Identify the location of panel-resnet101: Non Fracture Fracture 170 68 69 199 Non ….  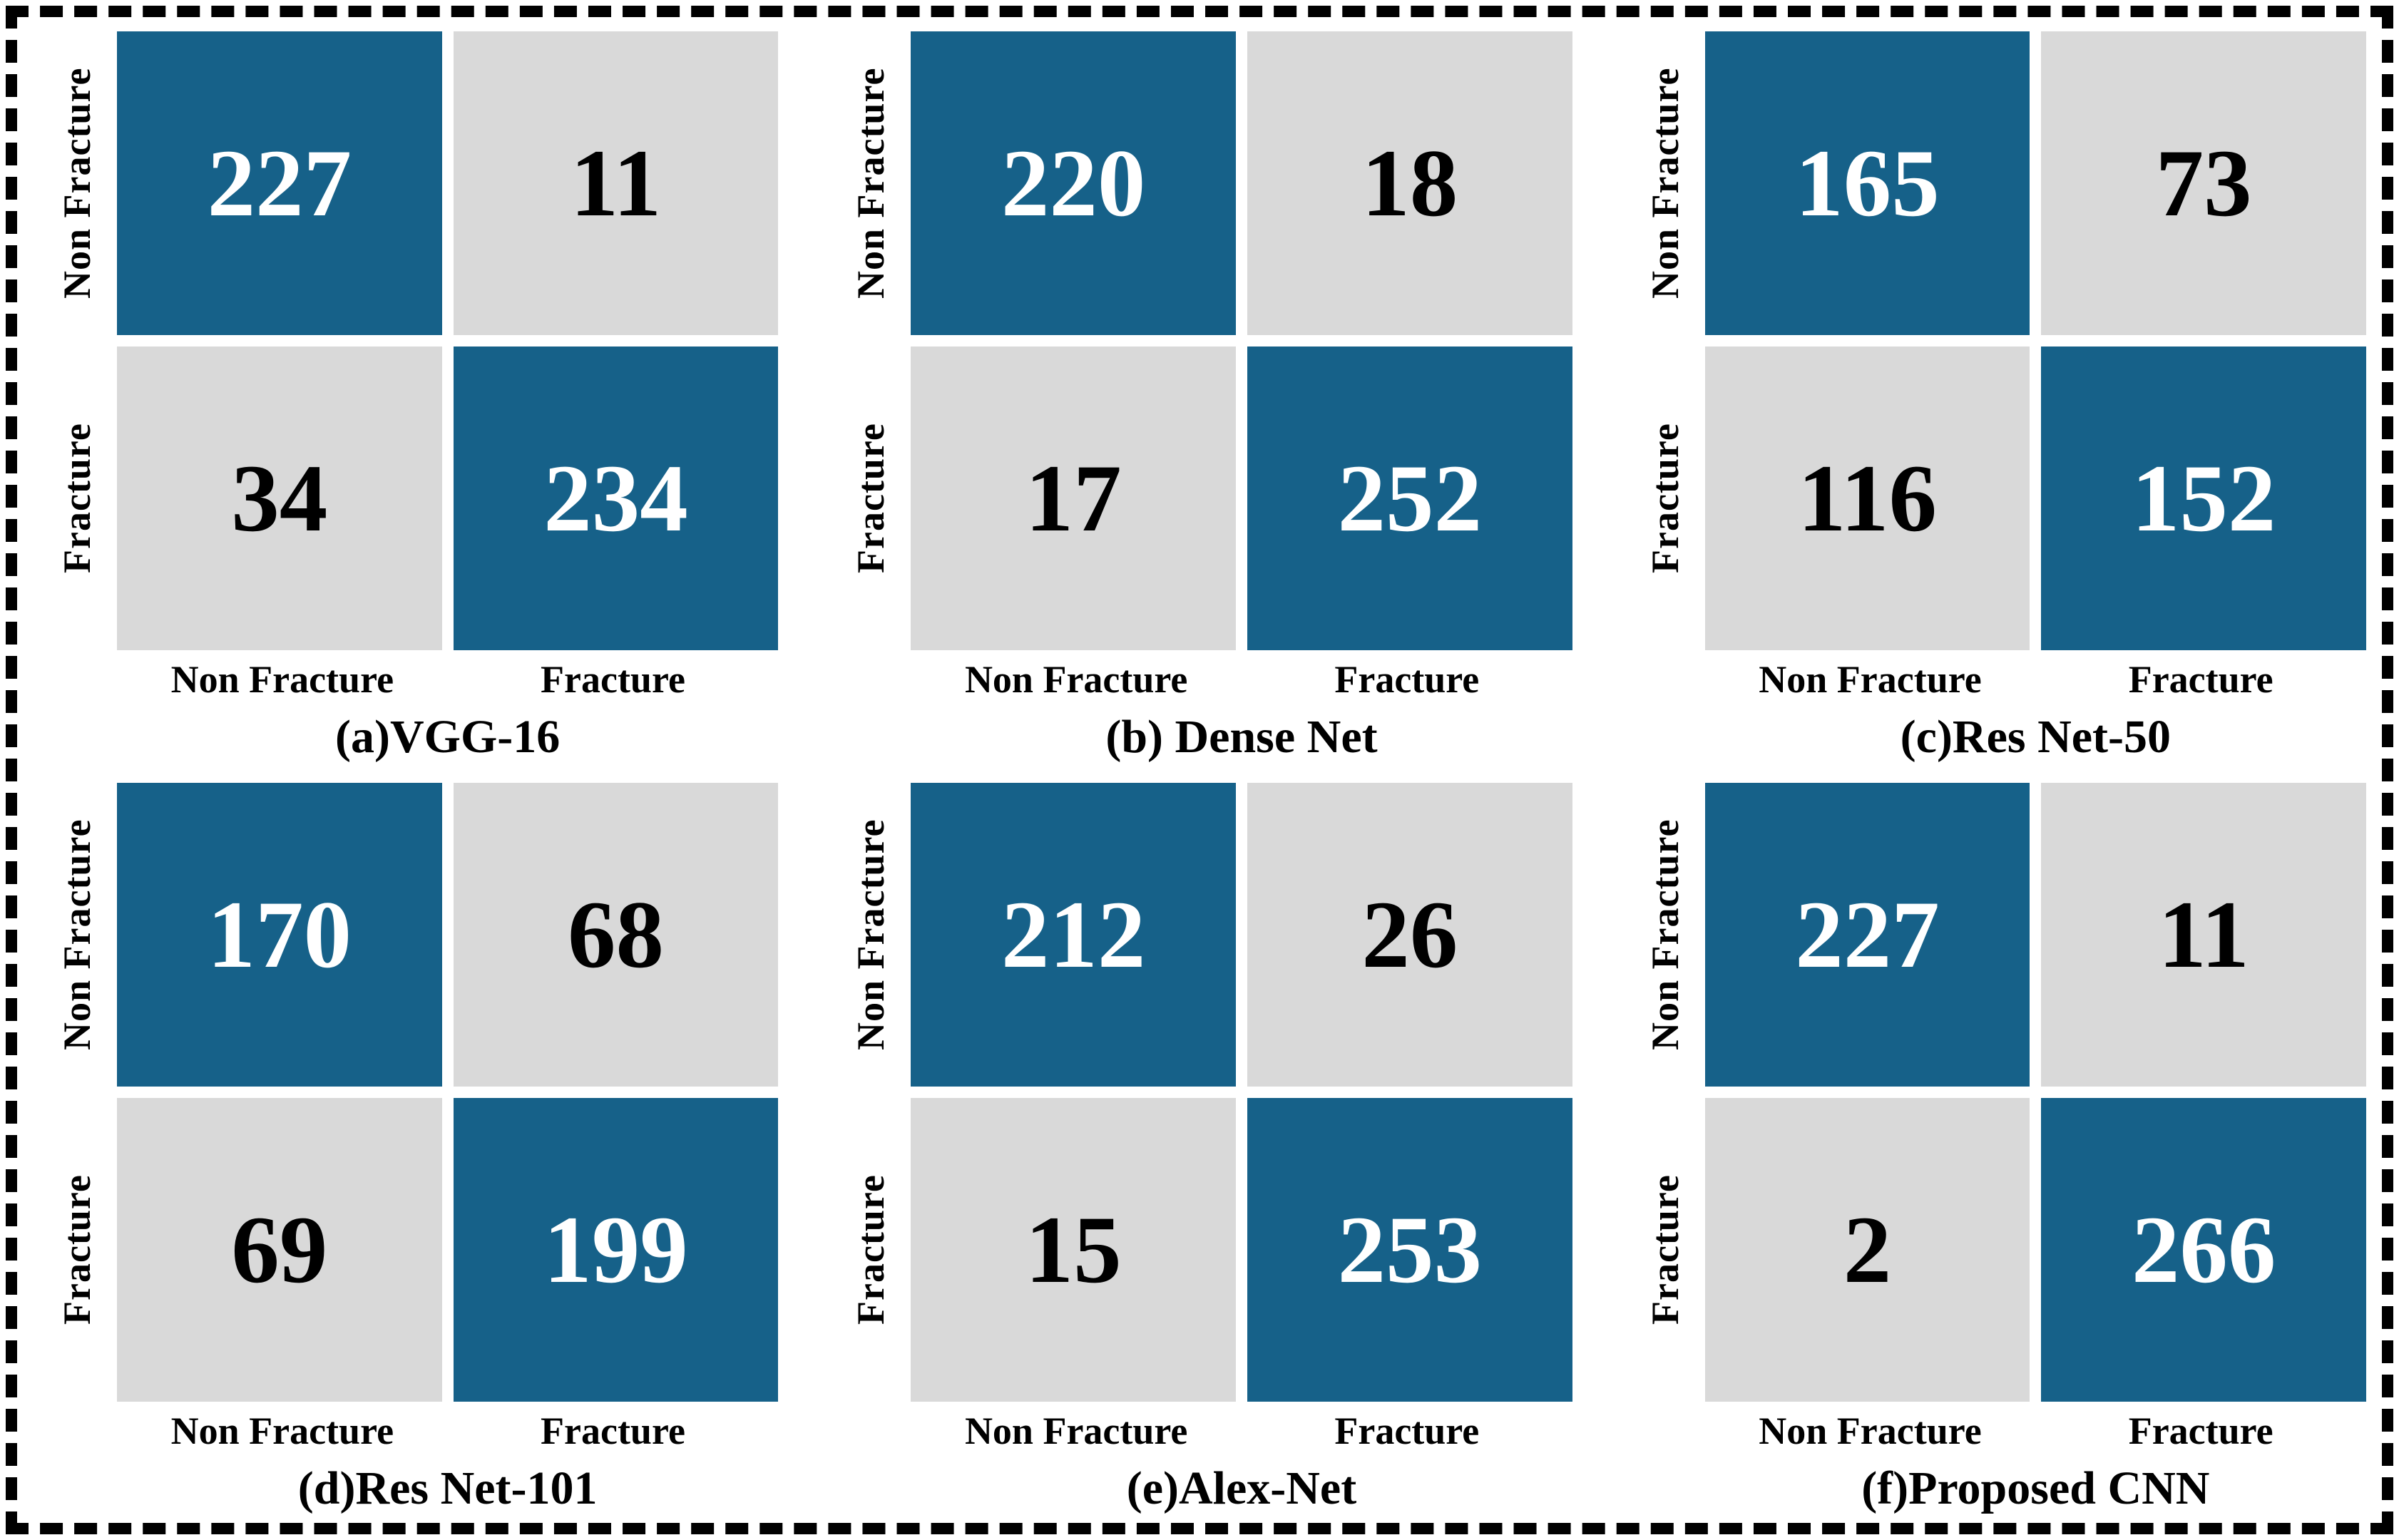
(408, 1149).